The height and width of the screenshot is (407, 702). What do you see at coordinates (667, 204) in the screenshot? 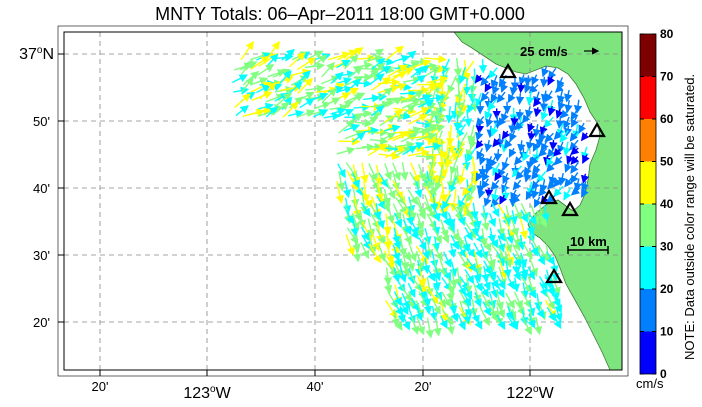
I see `colorbar-tick-label: 40` at bounding box center [667, 204].